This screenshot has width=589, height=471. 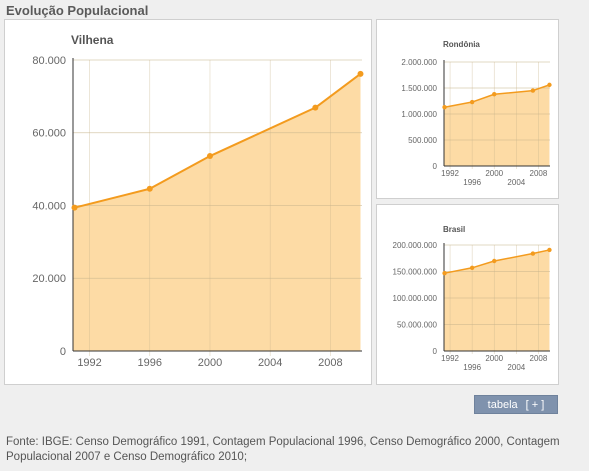 I want to click on y-tick-label: 1.500.000, so click(x=419, y=88).